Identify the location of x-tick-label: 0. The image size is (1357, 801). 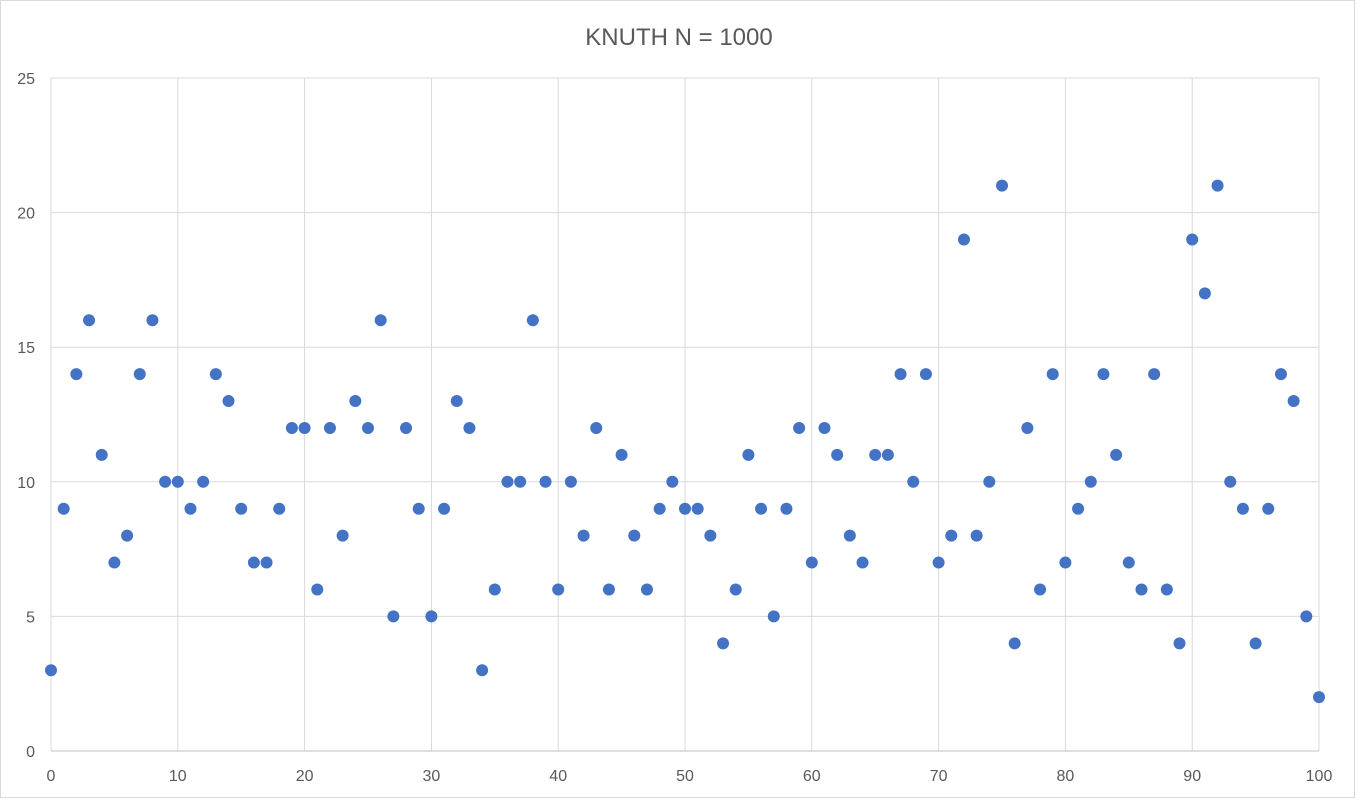
(51, 776).